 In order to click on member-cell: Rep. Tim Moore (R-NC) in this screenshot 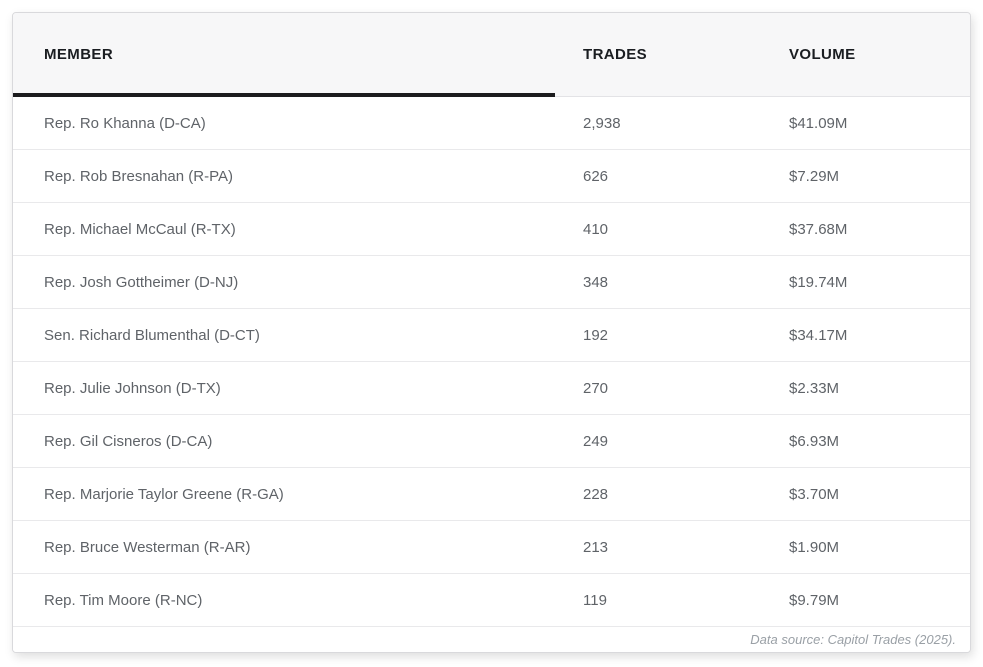, I will do `click(123, 600)`.